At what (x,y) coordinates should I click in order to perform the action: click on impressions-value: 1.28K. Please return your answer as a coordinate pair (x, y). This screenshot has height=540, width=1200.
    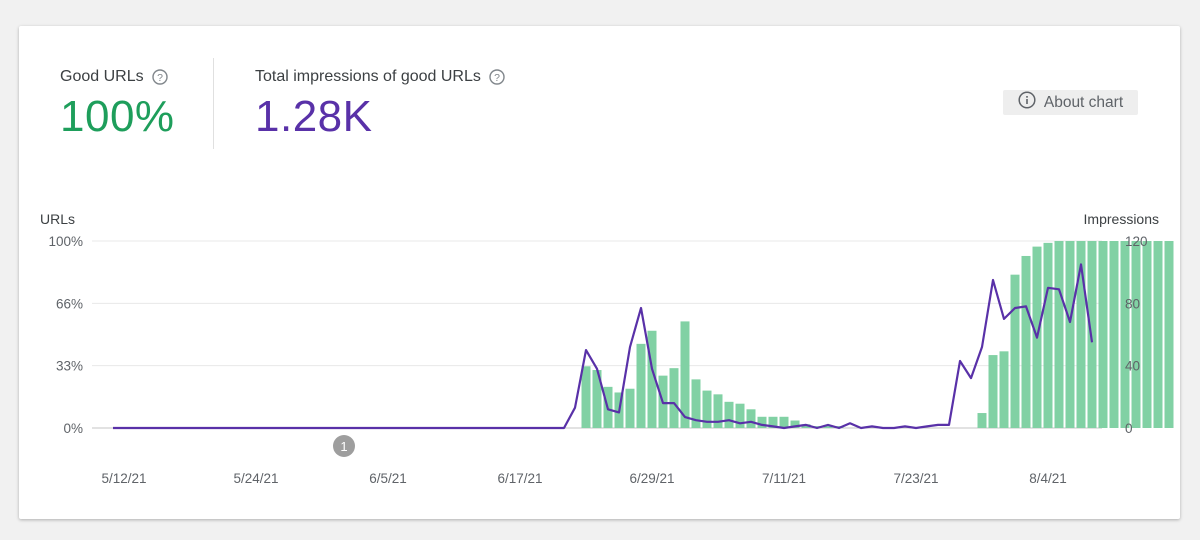
    Looking at the image, I should click on (314, 116).